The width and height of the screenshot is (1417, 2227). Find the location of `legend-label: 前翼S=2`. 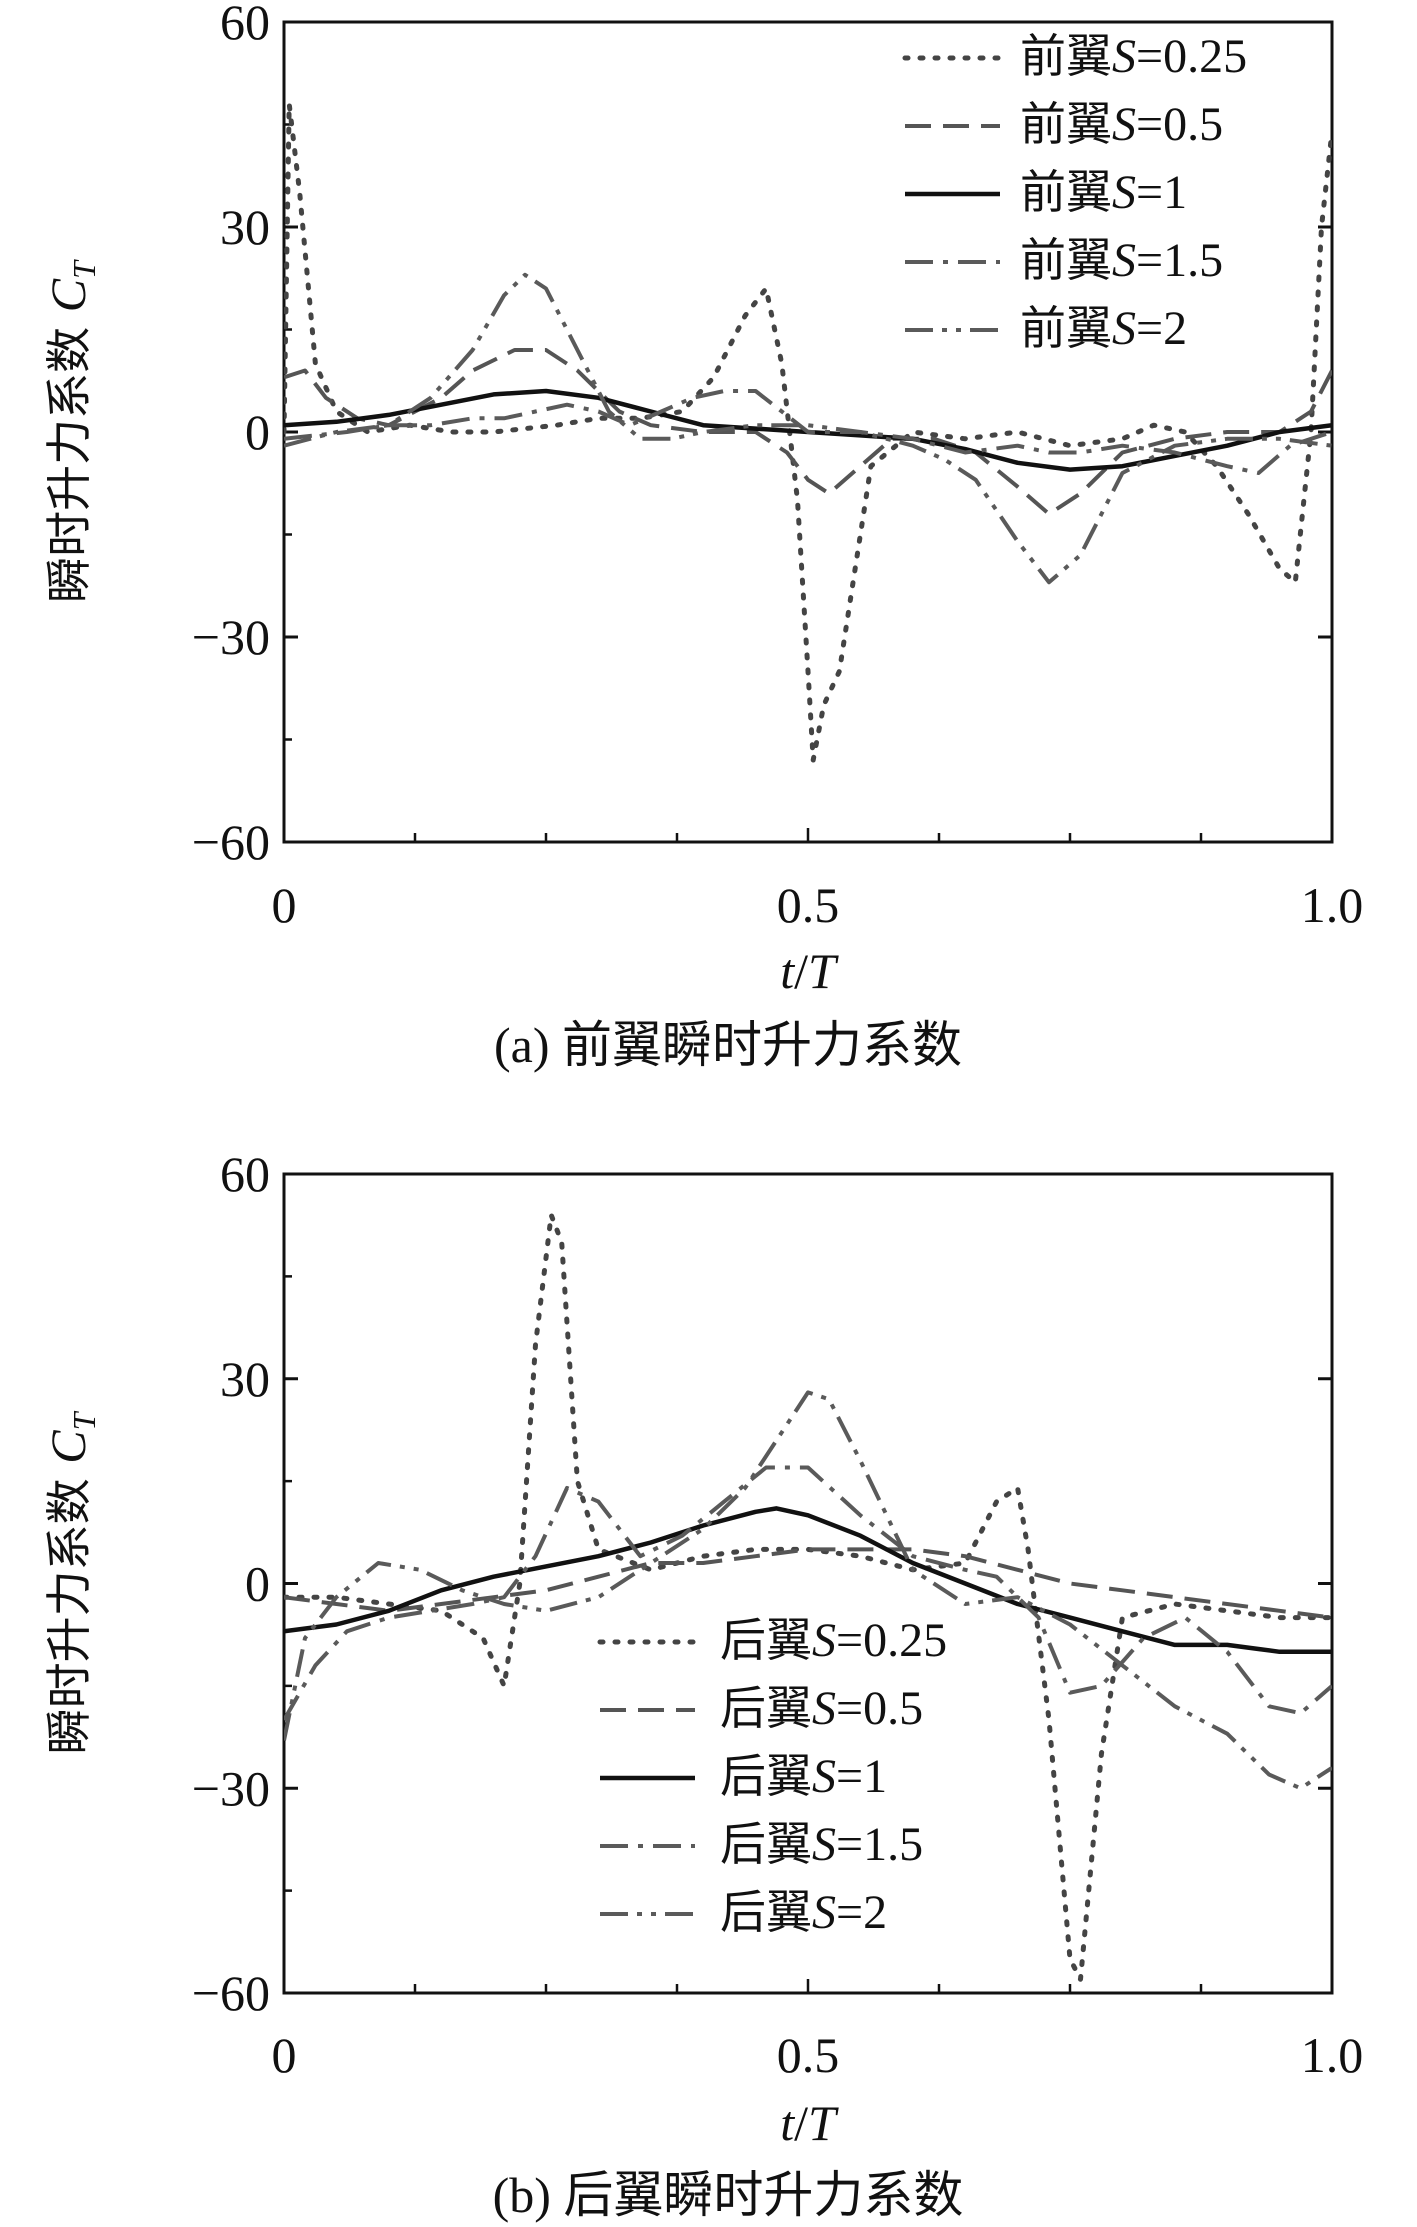

legend-label: 前翼S=2 is located at coordinates (1103, 328).